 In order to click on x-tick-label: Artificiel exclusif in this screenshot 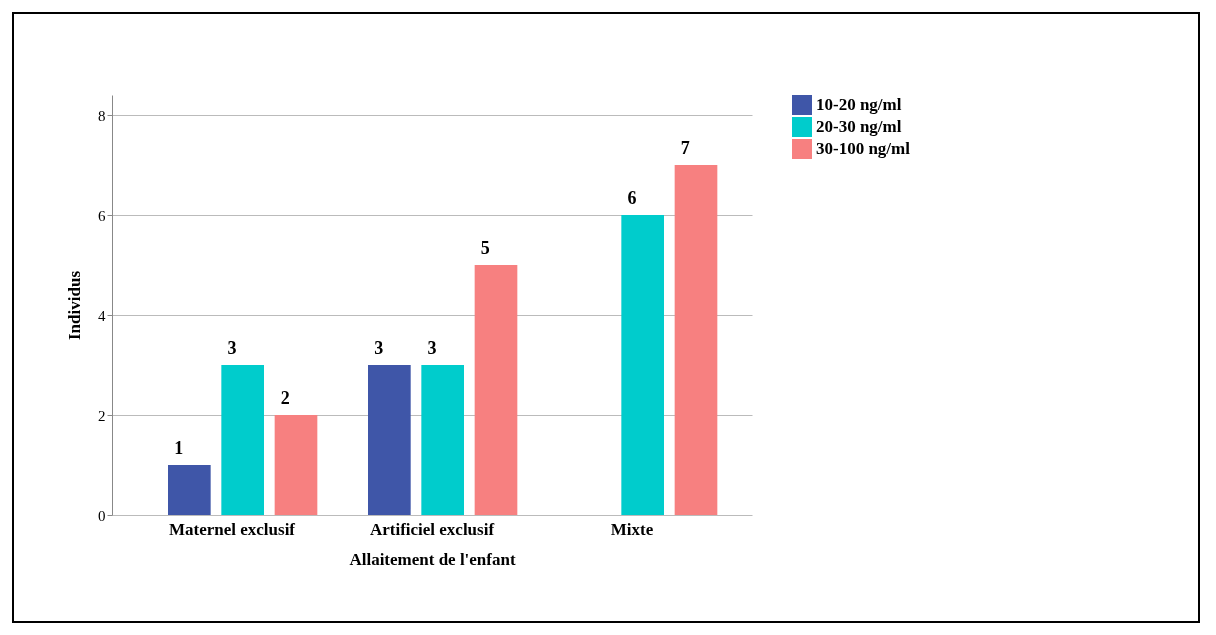, I will do `click(432, 529)`.